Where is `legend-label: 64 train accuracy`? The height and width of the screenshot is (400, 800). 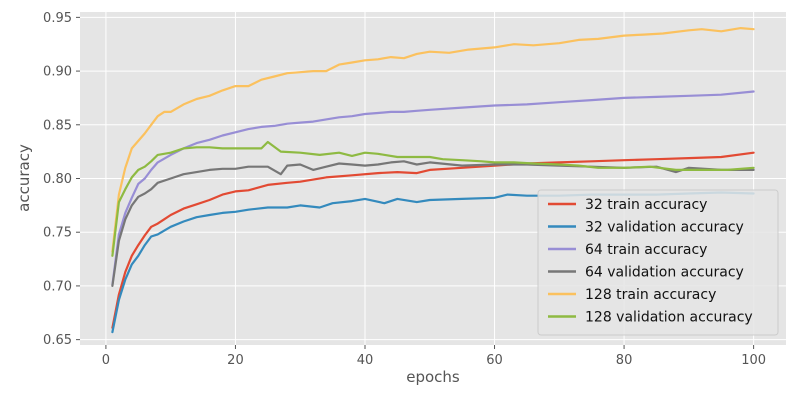 legend-label: 64 train accuracy is located at coordinates (646, 250).